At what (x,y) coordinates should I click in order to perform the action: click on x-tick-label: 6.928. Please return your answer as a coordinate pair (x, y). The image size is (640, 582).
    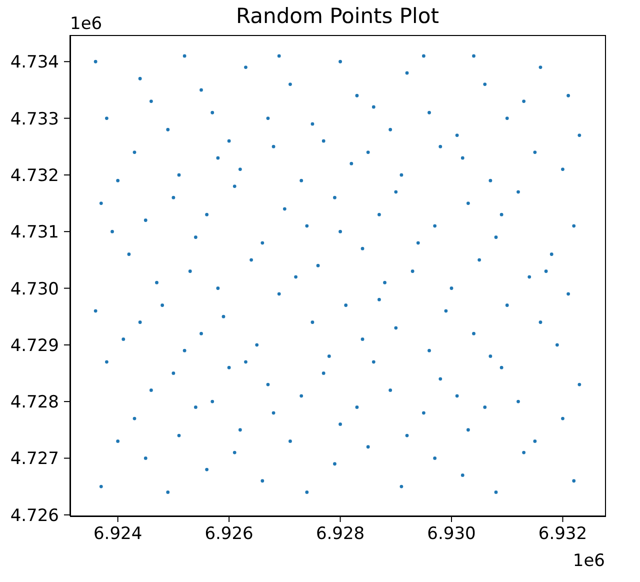
    Looking at the image, I should click on (340, 534).